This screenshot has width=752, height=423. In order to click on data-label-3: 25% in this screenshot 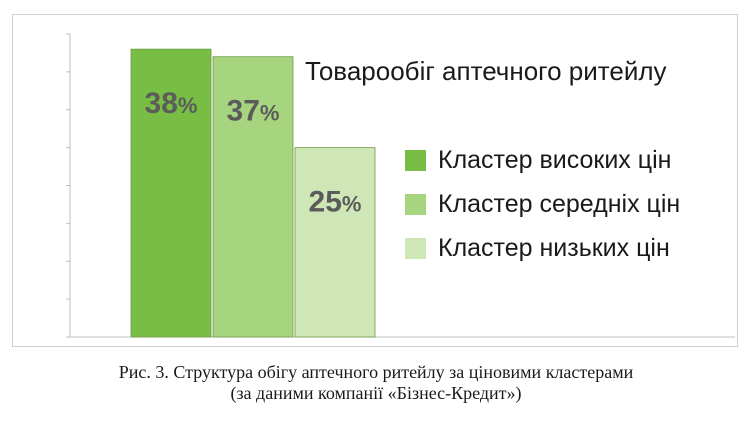, I will do `click(335, 202)`.